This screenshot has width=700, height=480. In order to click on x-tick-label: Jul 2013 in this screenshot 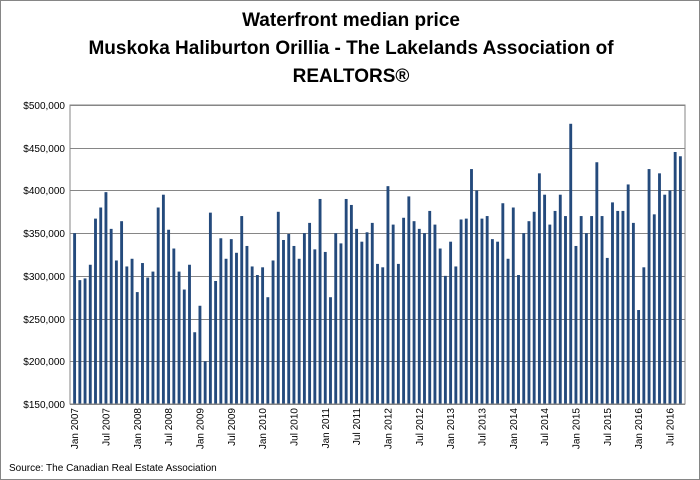, I will do `click(482, 427)`.